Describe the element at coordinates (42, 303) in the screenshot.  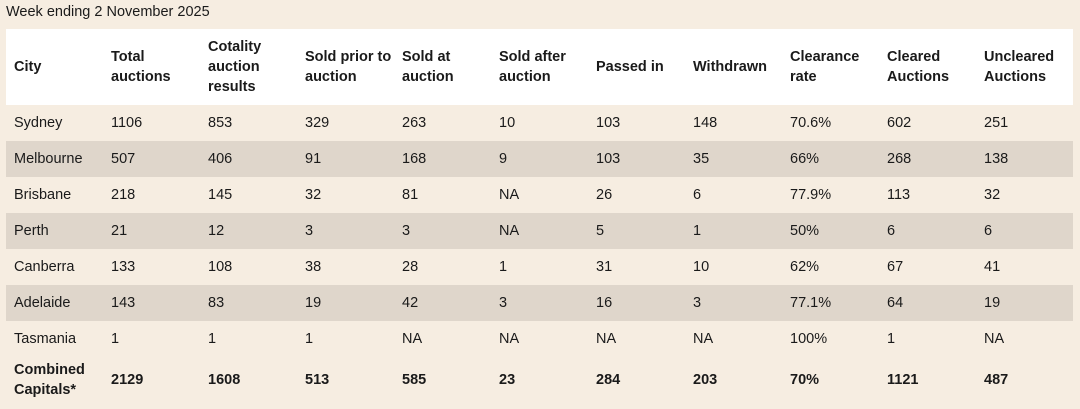
I see `table-cell: Adelaide` at that location.